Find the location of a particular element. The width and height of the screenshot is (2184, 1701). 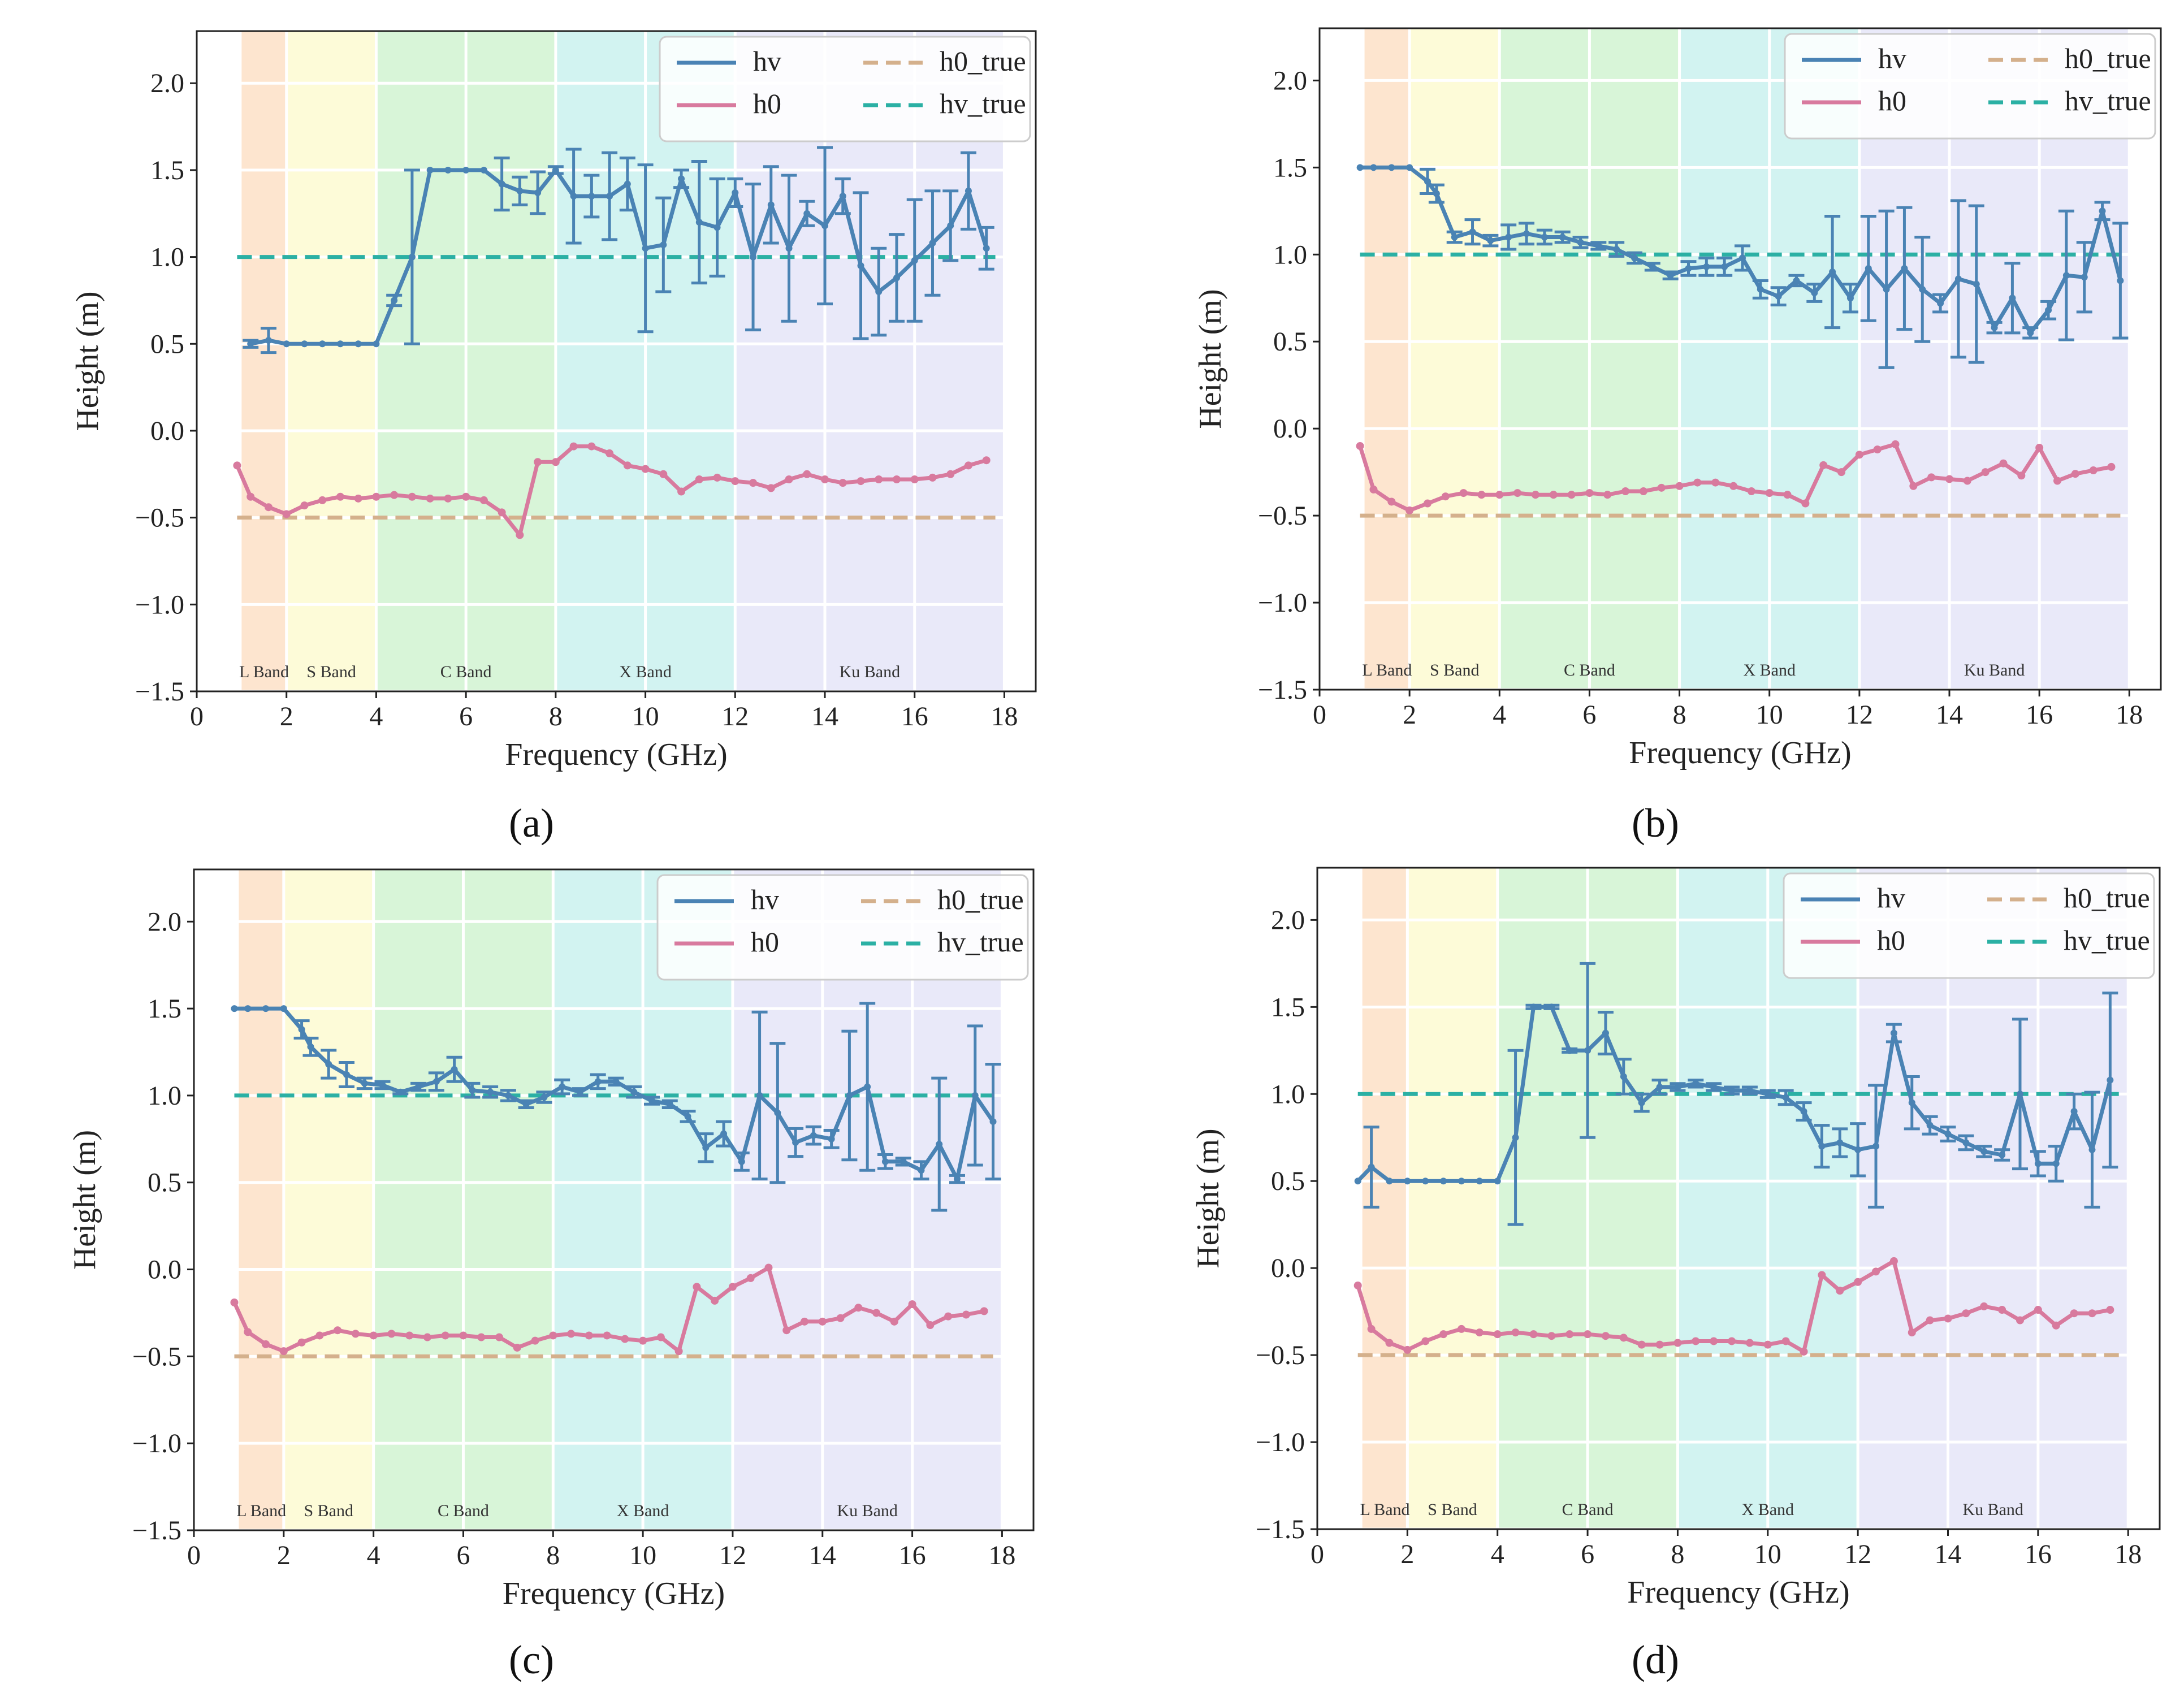

axes-frame is located at coordinates (617, 361).